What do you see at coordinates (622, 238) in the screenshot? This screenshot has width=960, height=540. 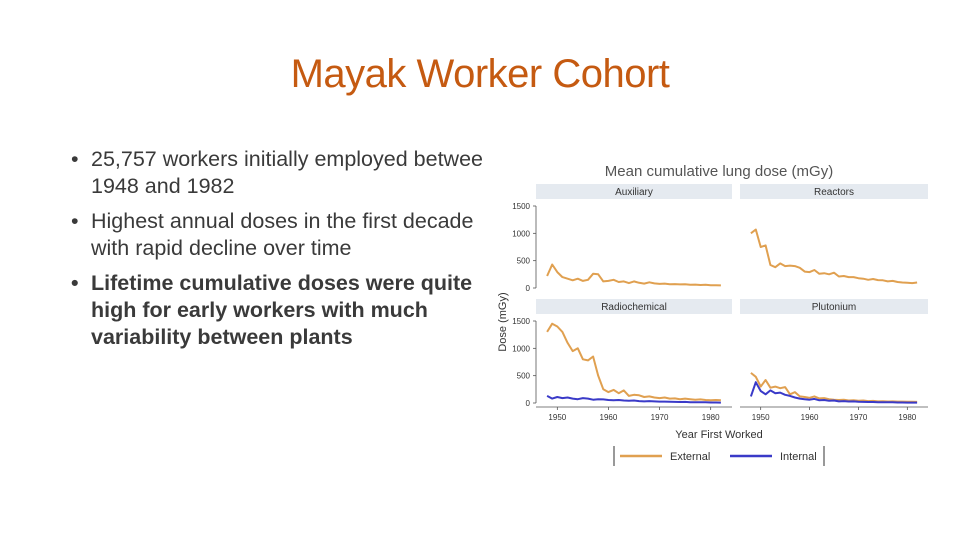 I see `panel-auxiliary: Auxiliary 0 500 1000 1500` at bounding box center [622, 238].